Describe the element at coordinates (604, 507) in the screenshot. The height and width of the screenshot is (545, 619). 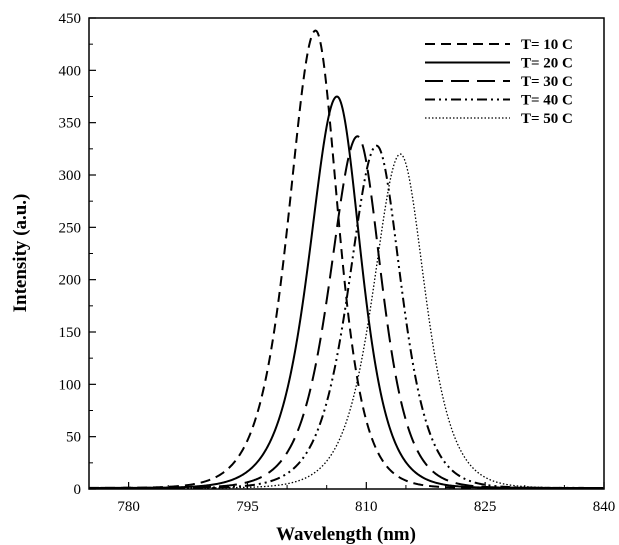
I see `x-tick-label: 840` at that location.